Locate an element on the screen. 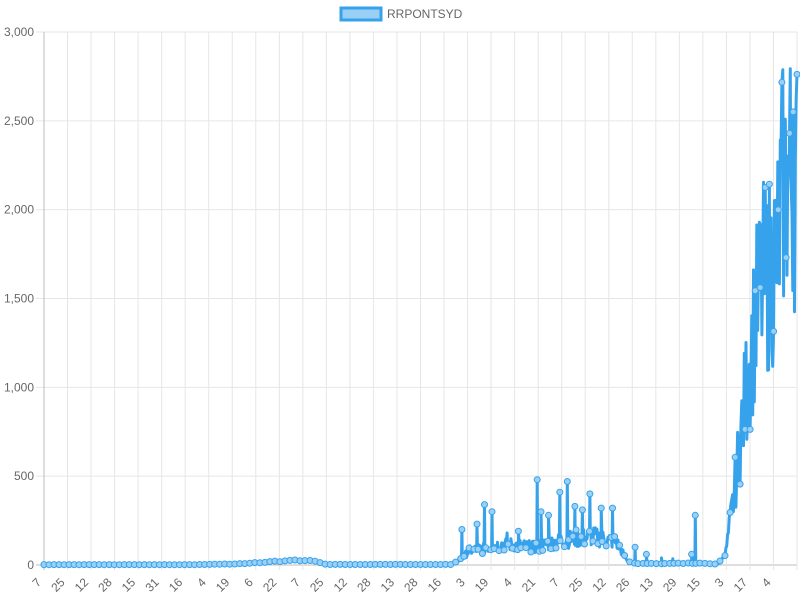 The width and height of the screenshot is (800, 600). y-tick-label: 2,000 is located at coordinates (19, 210).